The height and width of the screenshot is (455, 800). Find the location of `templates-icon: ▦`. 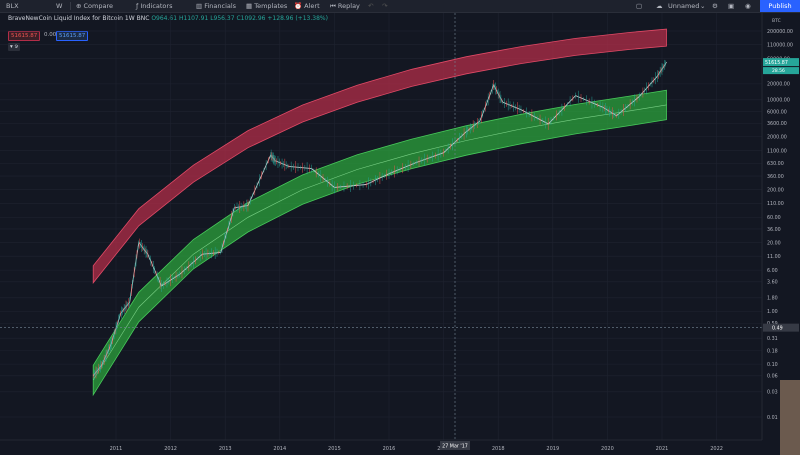

templates-icon: ▦ is located at coordinates (250, 6).